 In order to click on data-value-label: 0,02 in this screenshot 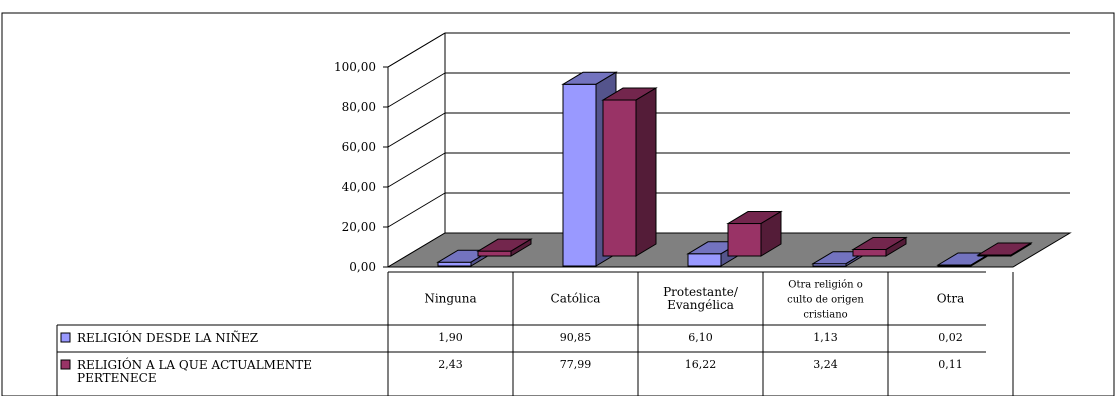, I will do `click(950, 337)`.